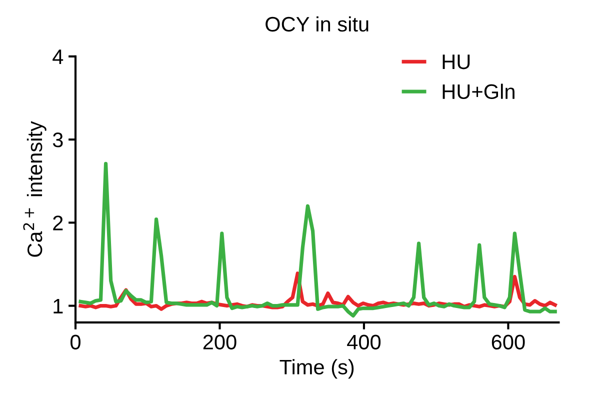 The width and height of the screenshot is (604, 403). What do you see at coordinates (58, 223) in the screenshot?
I see `y-tick-label: 2` at bounding box center [58, 223].